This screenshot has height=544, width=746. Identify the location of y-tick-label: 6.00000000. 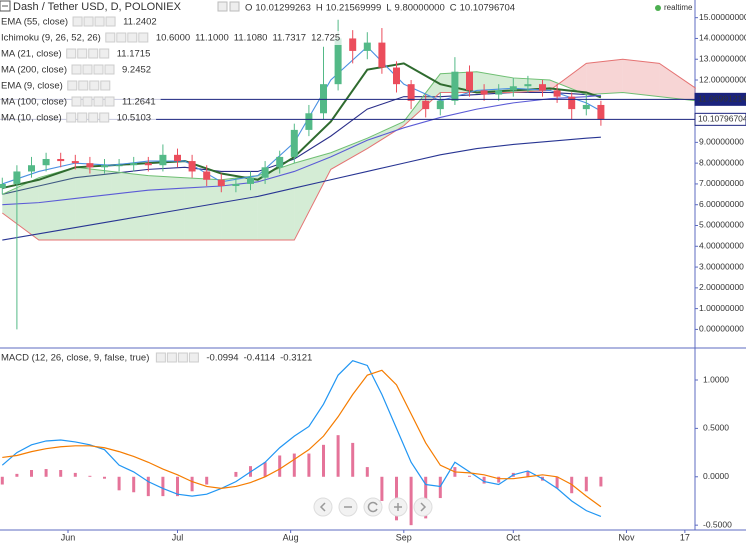
(721, 204).